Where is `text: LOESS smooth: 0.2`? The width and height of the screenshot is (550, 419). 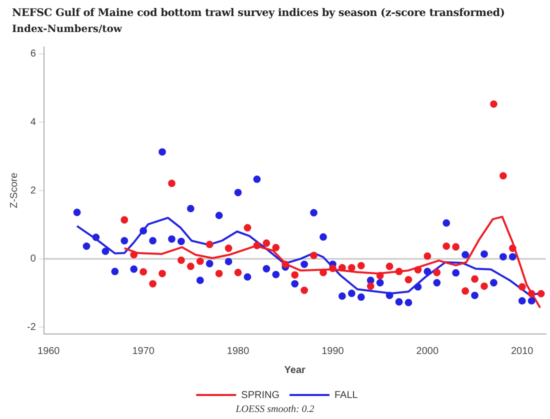 text: LOESS smooth: 0.2 is located at coordinates (275, 409).